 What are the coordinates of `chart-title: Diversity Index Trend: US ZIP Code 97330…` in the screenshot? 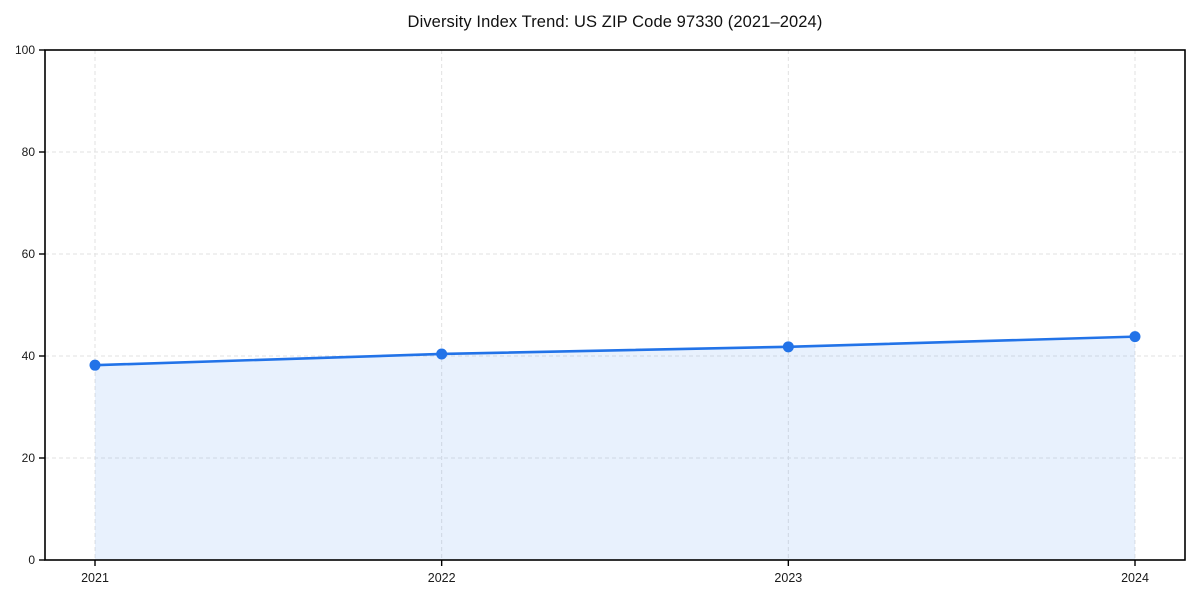 It's located at (615, 22).